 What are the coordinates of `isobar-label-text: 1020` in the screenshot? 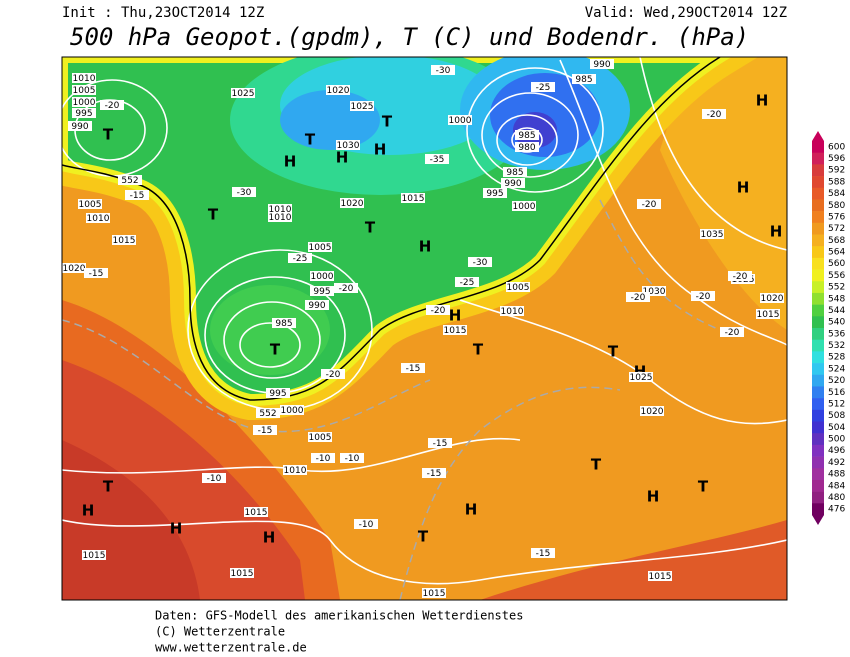 It's located at (652, 412).